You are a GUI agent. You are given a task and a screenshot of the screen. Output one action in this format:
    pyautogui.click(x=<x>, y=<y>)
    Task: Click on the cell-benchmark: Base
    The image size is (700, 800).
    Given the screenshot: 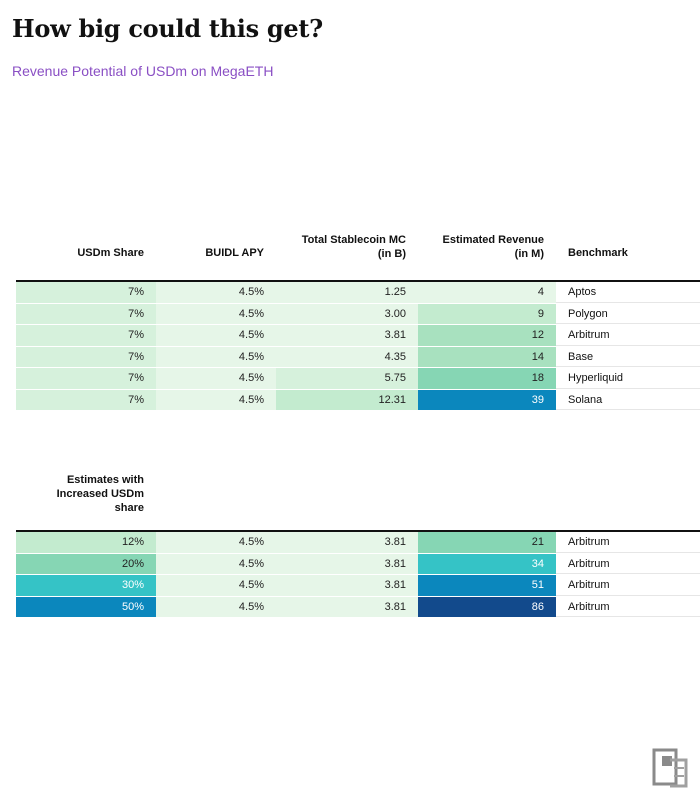 What is the action you would take?
    pyautogui.click(x=628, y=357)
    